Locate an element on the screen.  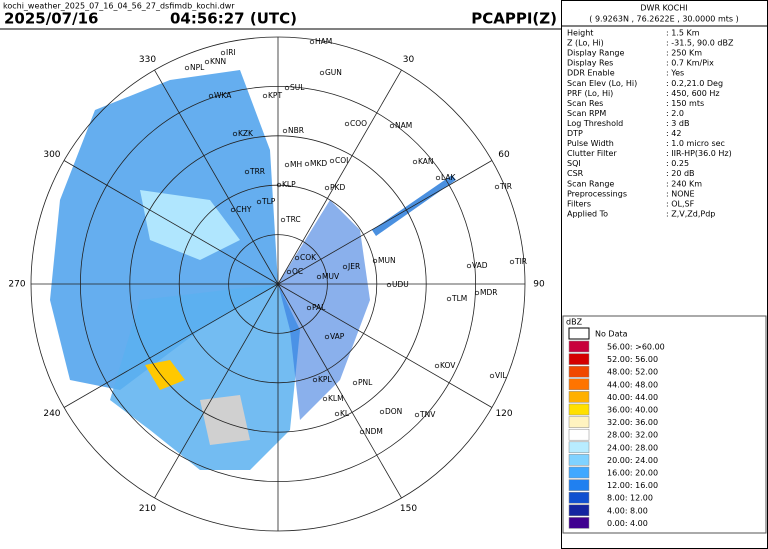
parameter-value: : 2.0 is located at coordinates (675, 113).